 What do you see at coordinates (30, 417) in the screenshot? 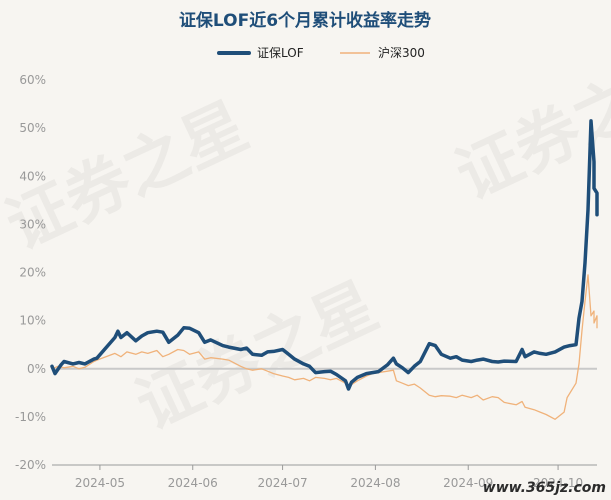
I see `y-tick-label: -10%` at bounding box center [30, 417].